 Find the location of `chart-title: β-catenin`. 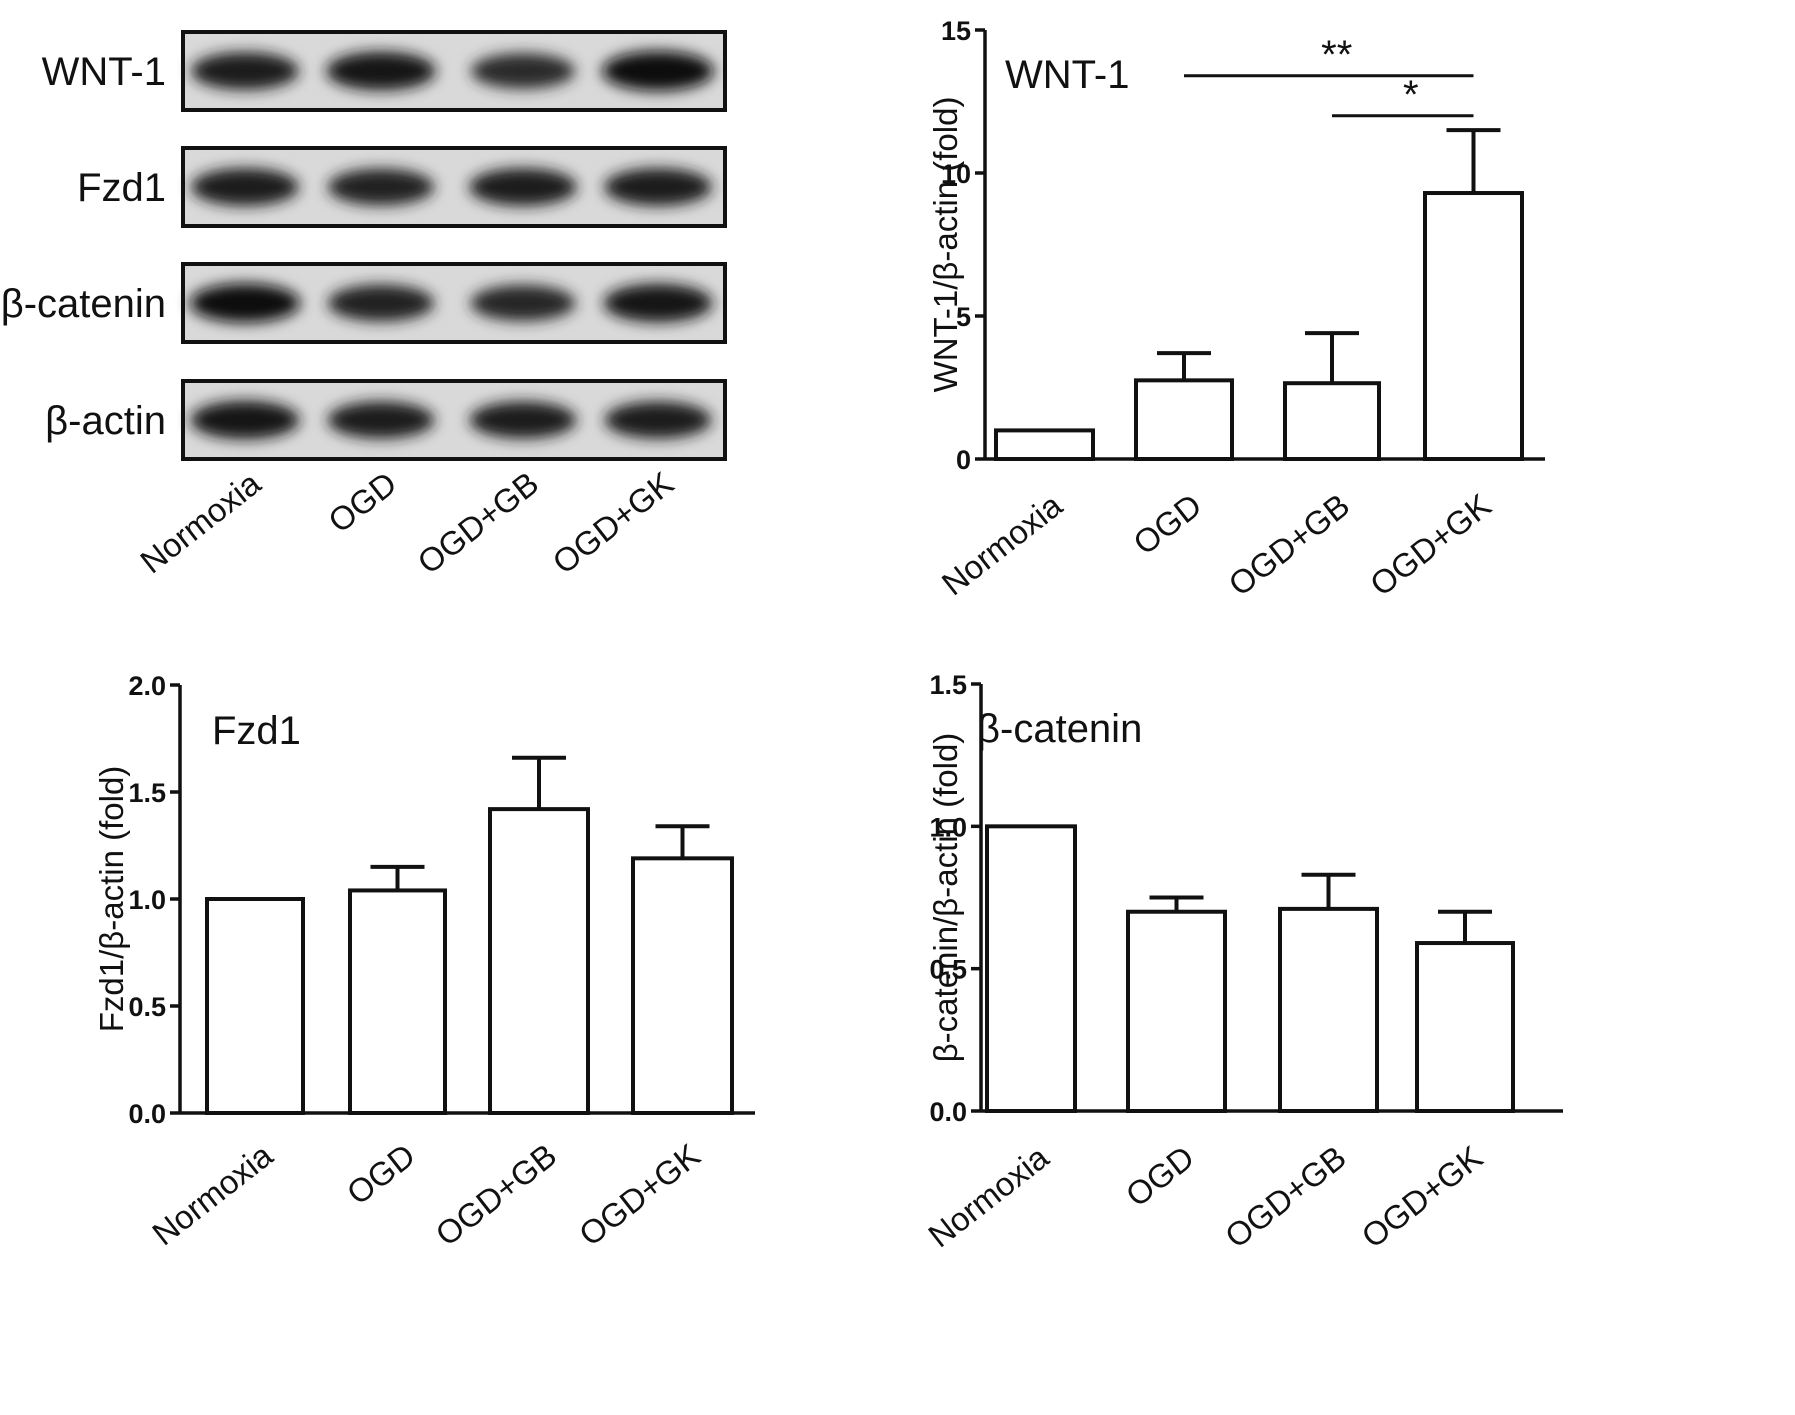

chart-title: β-catenin is located at coordinates (1059, 729).